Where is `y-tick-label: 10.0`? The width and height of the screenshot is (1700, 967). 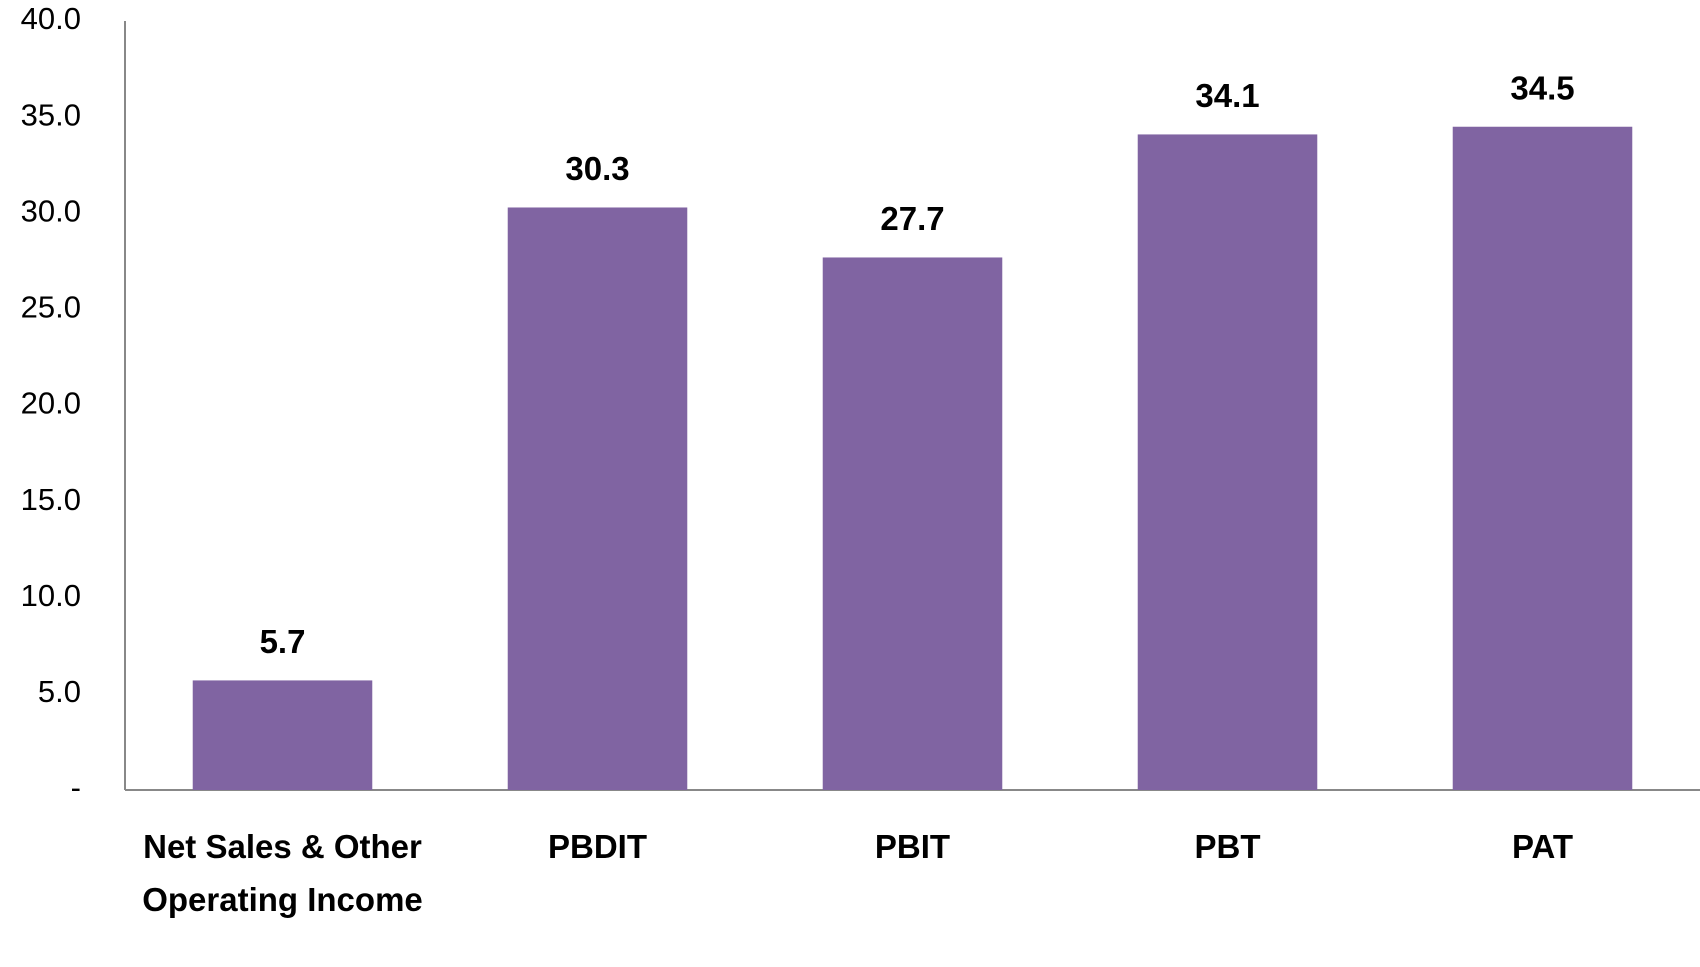
y-tick-label: 10.0 is located at coordinates (51, 595).